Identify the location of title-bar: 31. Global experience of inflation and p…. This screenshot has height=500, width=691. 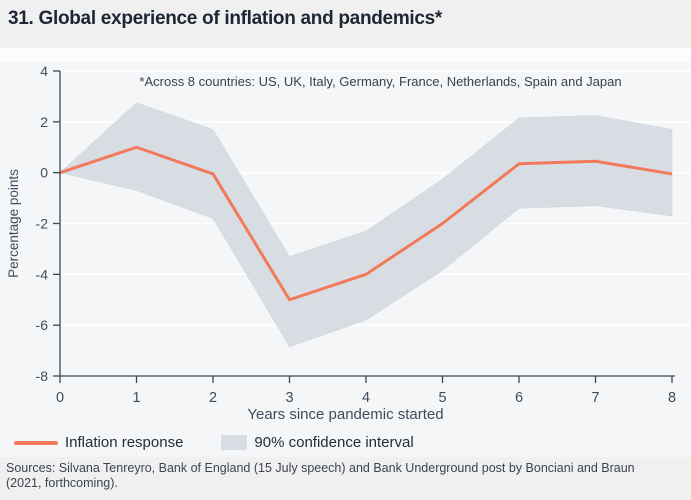
(345, 24).